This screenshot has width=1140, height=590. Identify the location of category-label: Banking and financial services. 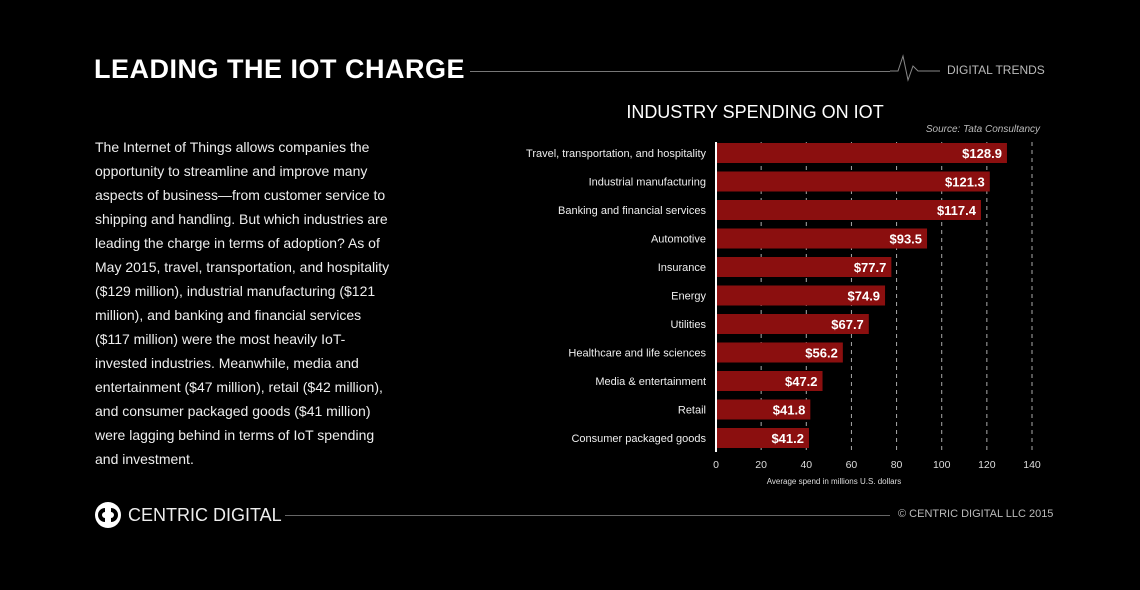
(632, 211).